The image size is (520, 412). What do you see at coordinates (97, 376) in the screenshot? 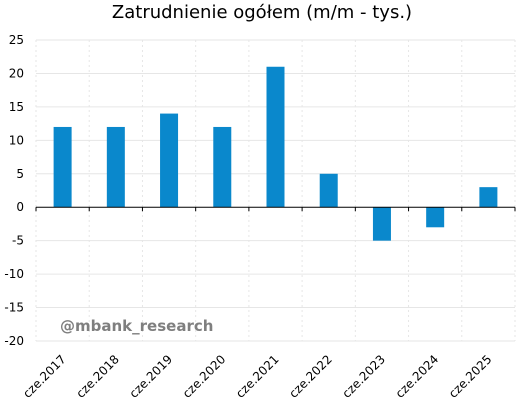
I see `x-tick-label: cze.2018` at bounding box center [97, 376].